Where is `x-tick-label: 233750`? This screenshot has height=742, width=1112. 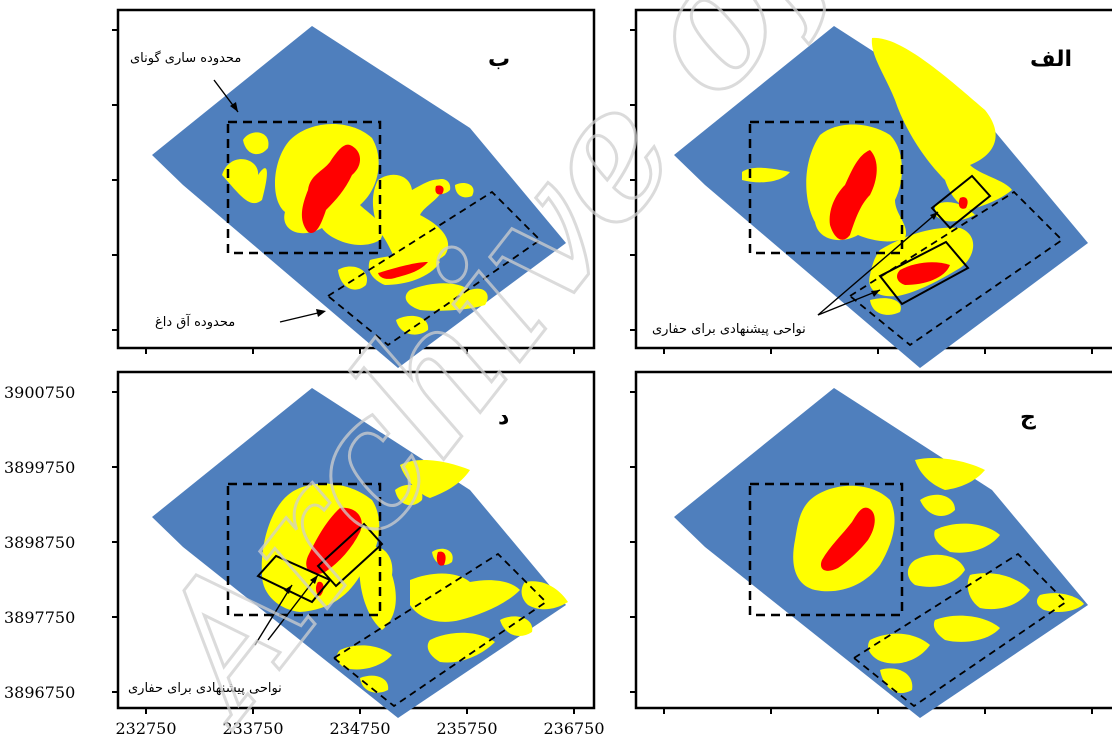
x-tick-label: 233750 is located at coordinates (252, 728).